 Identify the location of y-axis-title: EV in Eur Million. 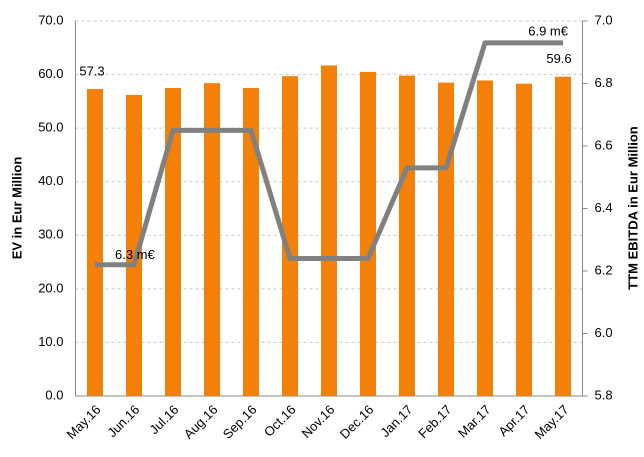
(16, 208).